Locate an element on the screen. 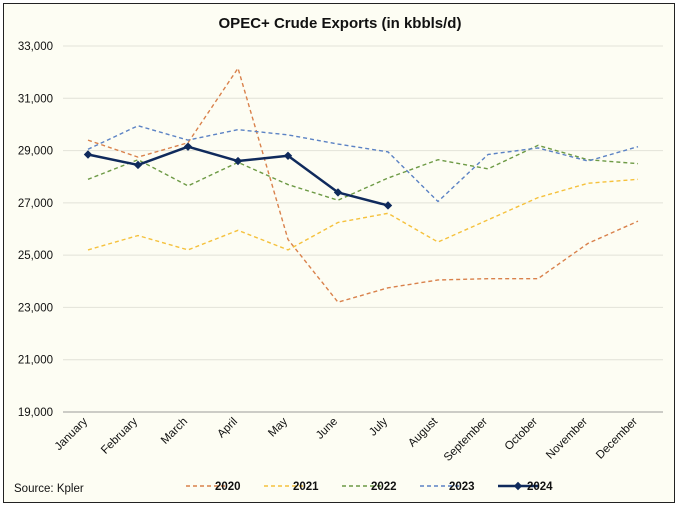  series-line-2022 is located at coordinates (363, 172).